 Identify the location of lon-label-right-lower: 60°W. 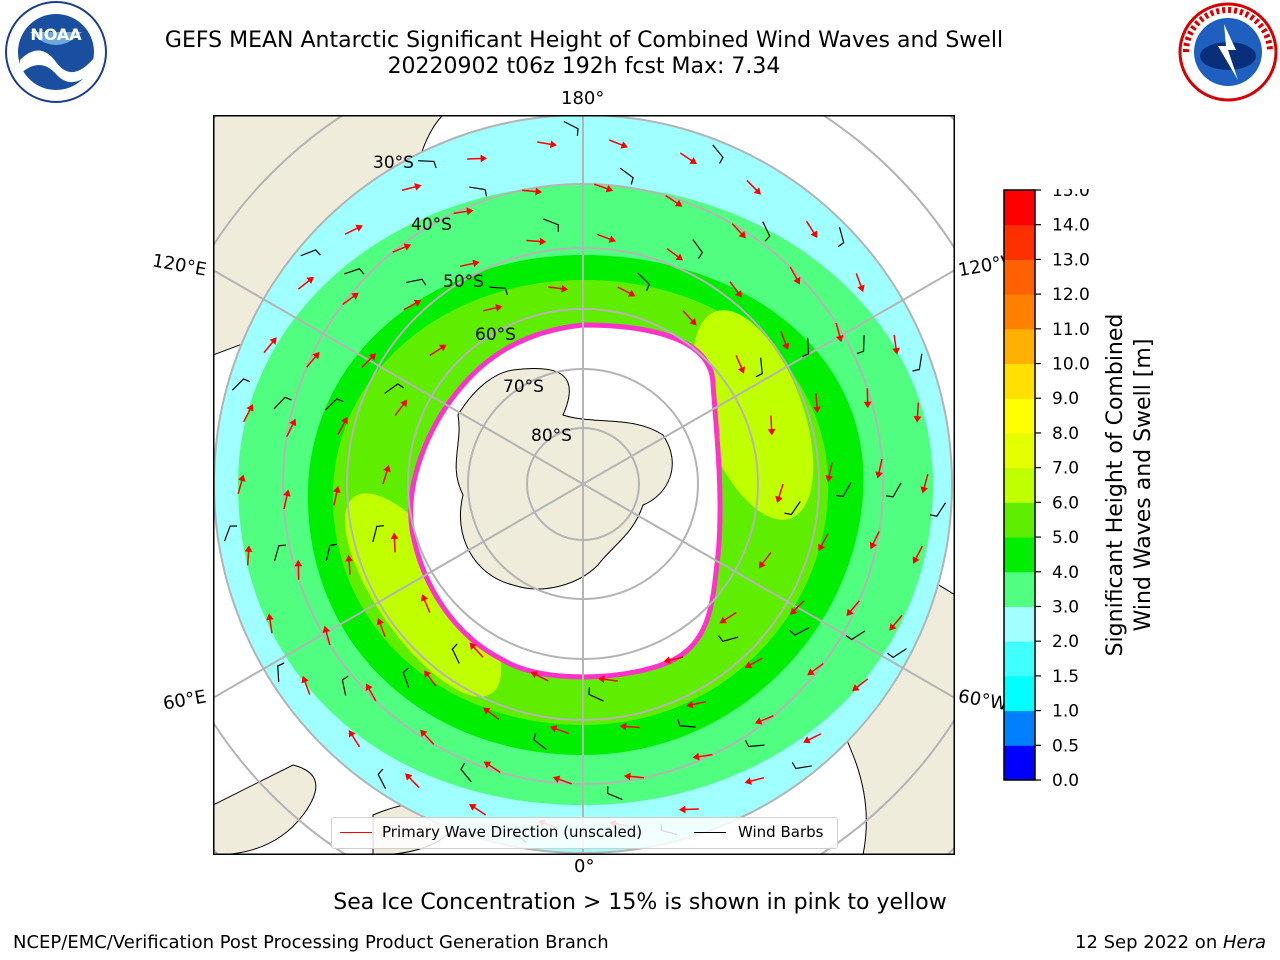
(983, 700).